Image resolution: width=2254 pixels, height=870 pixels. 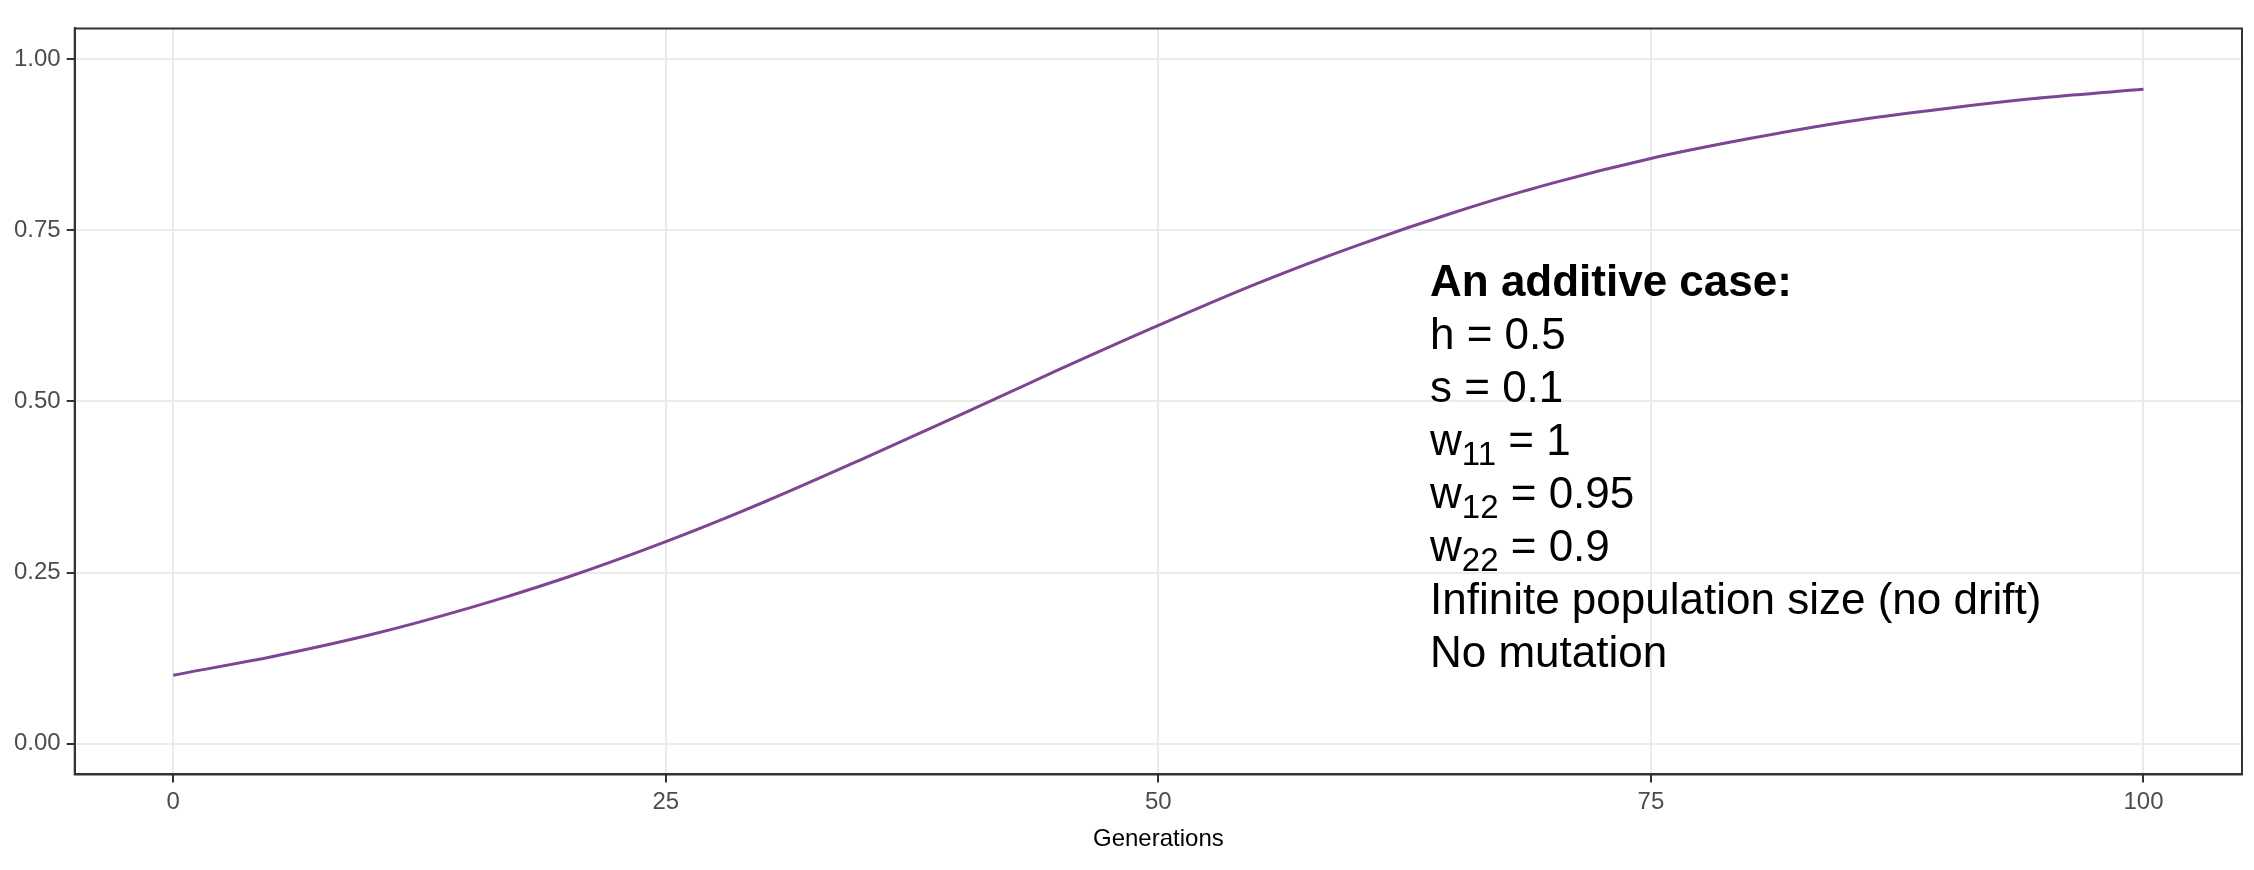 What do you see at coordinates (1158, 838) in the screenshot?
I see `x-axis-title: Generations` at bounding box center [1158, 838].